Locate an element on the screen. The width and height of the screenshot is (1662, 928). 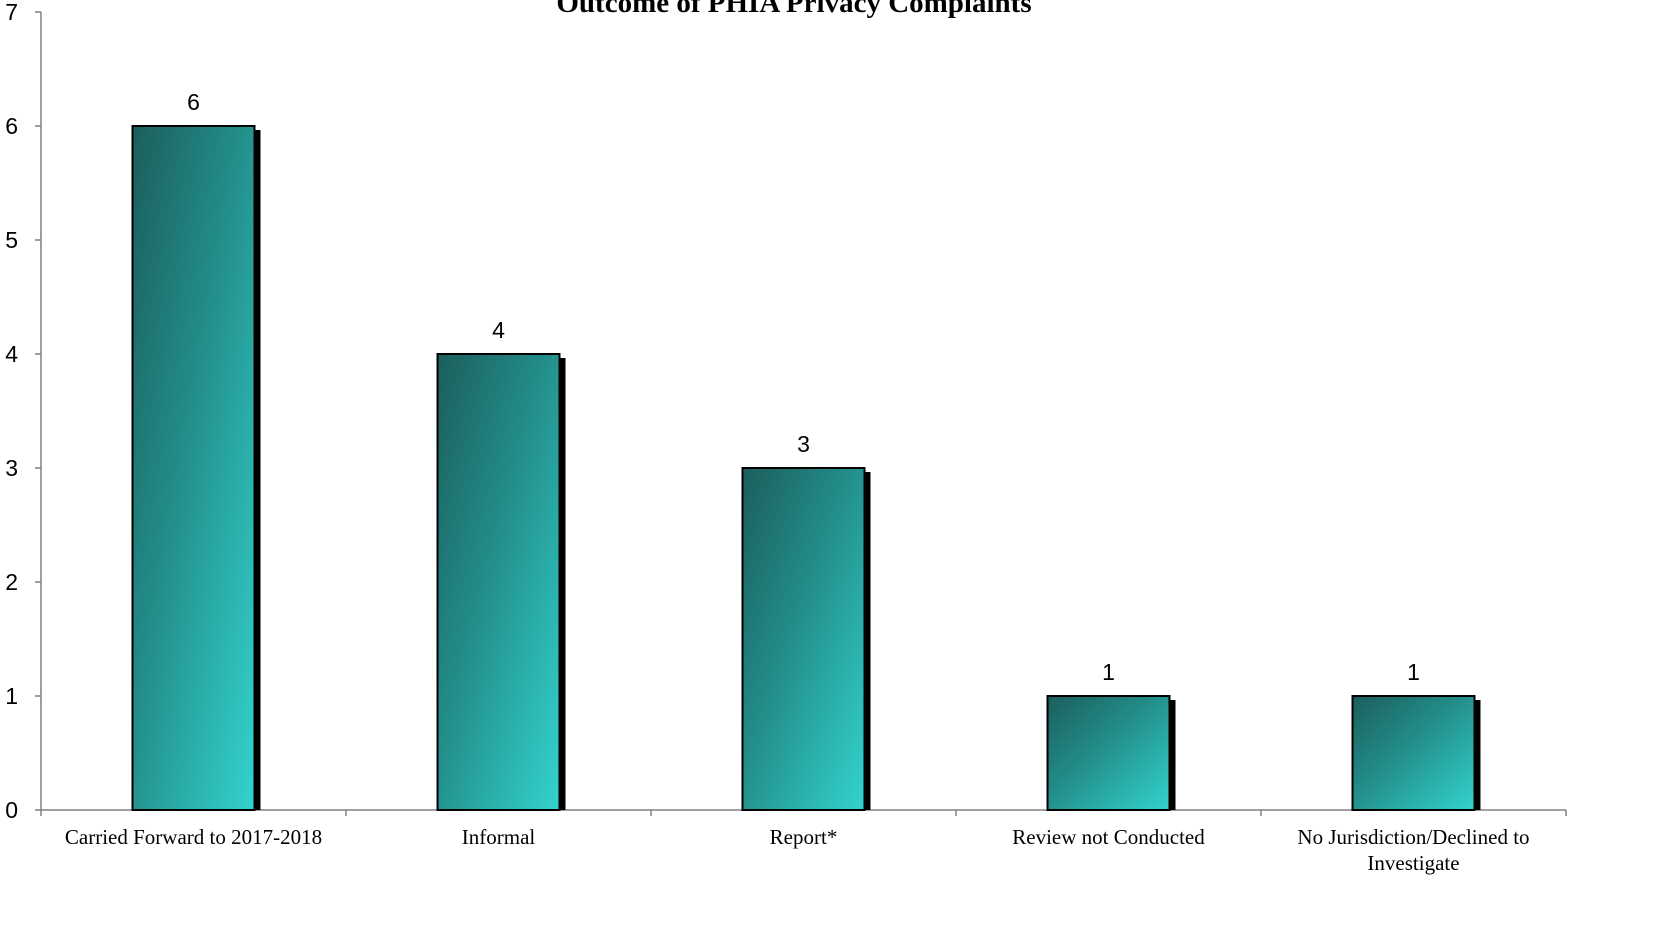
y-tick-label: 6 is located at coordinates (11, 126).